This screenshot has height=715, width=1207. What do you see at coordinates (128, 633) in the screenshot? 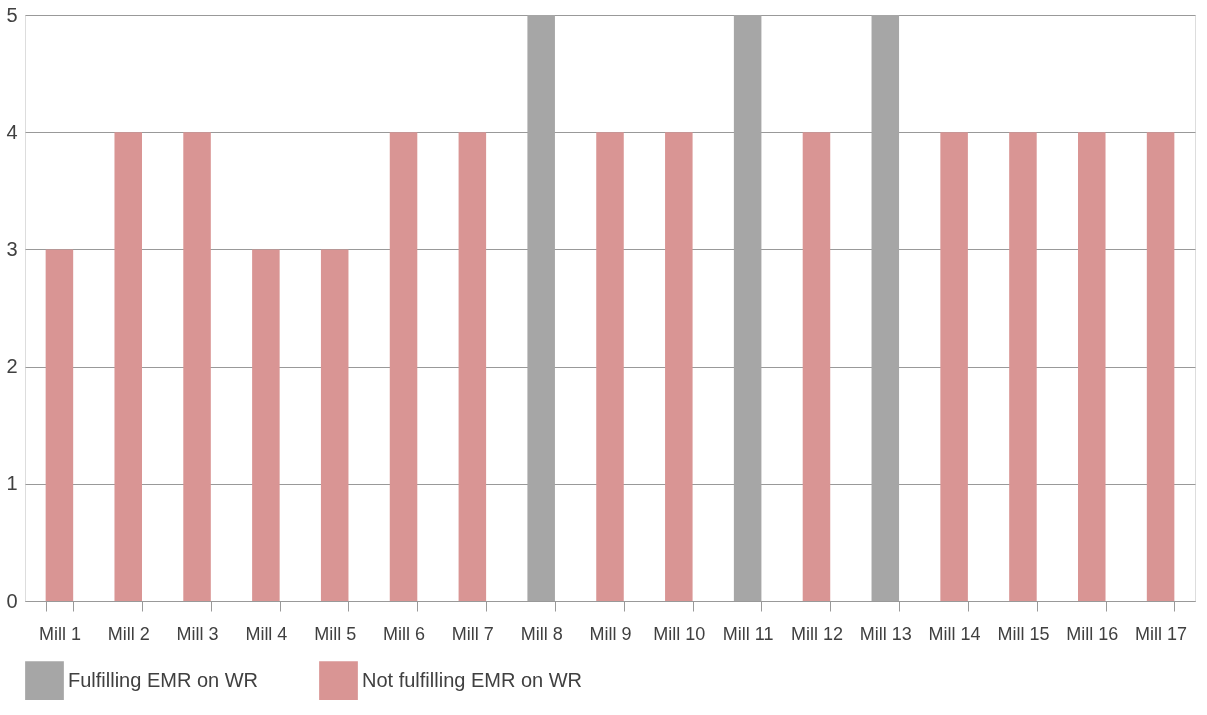
I see `x-tick-label: Mill 2` at bounding box center [128, 633].